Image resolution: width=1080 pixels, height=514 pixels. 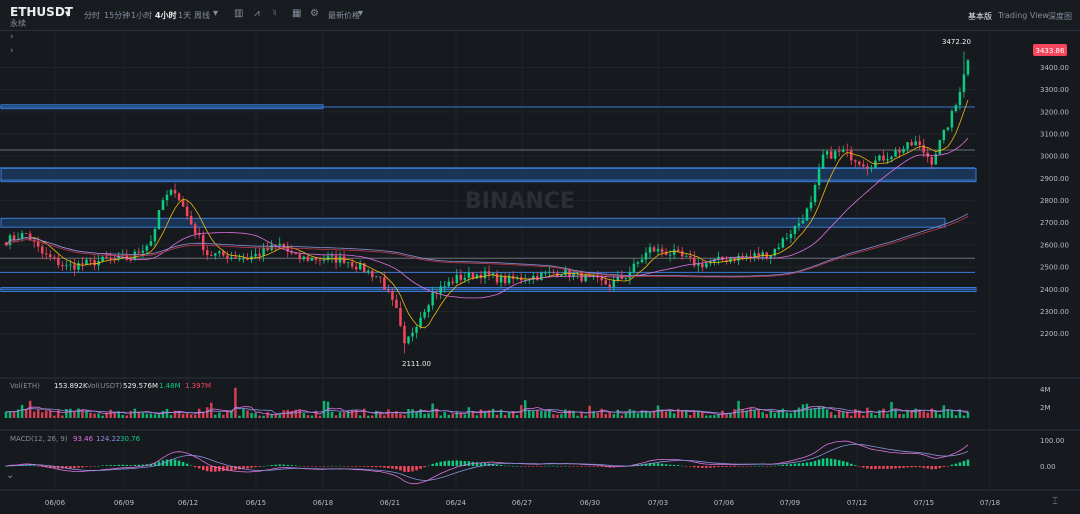 I want to click on y-tick-label: 2600.00, so click(x=1054, y=245).